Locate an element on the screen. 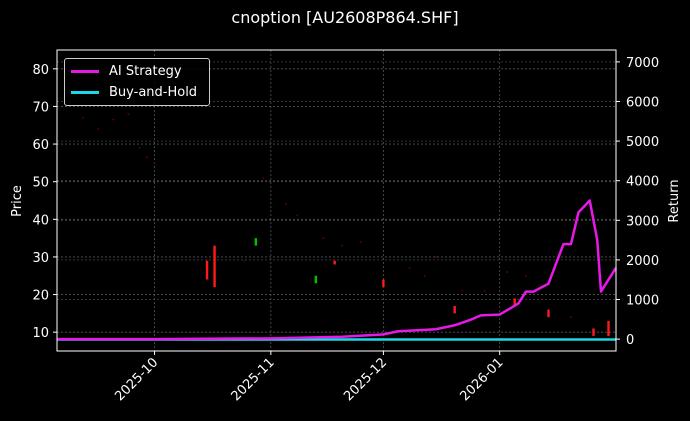  price-candles is located at coordinates (407, 287).